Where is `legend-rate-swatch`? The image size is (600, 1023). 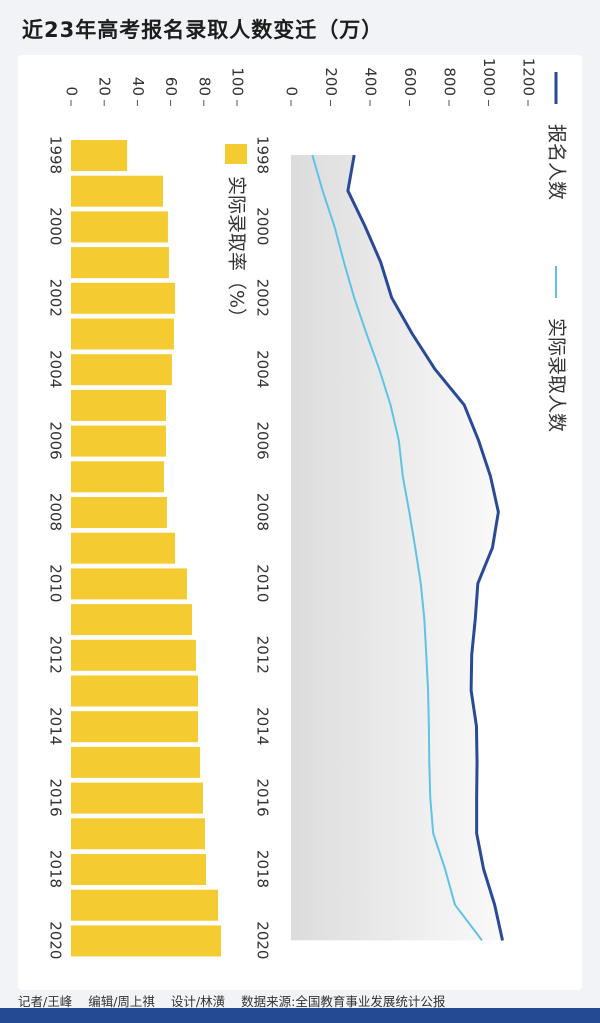
legend-rate-swatch is located at coordinates (236, 154).